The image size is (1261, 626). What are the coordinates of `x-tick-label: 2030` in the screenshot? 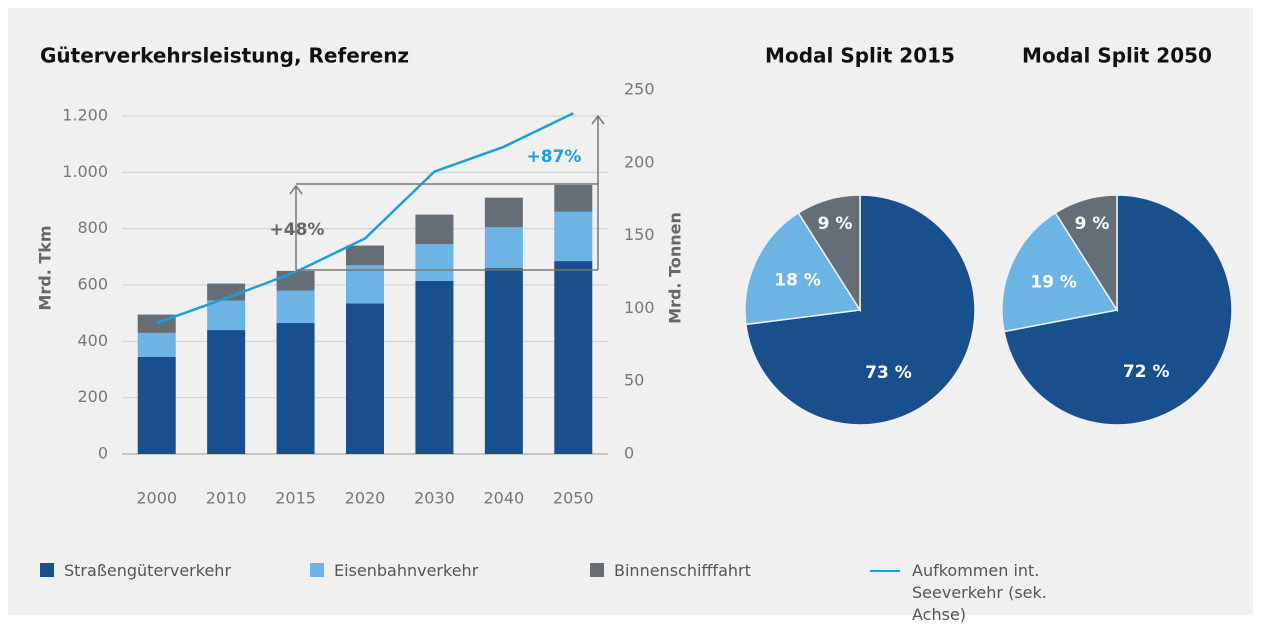 It's located at (434, 498).